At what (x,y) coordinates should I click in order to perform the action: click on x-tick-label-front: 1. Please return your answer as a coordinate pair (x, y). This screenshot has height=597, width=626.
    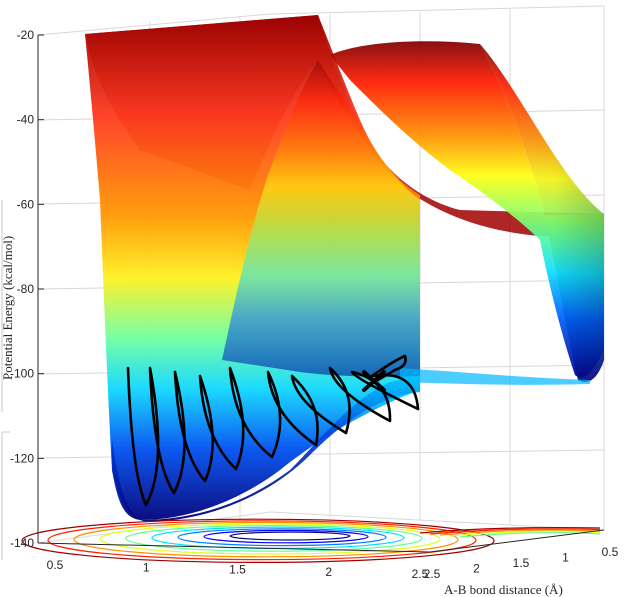
    Looking at the image, I should click on (146, 567).